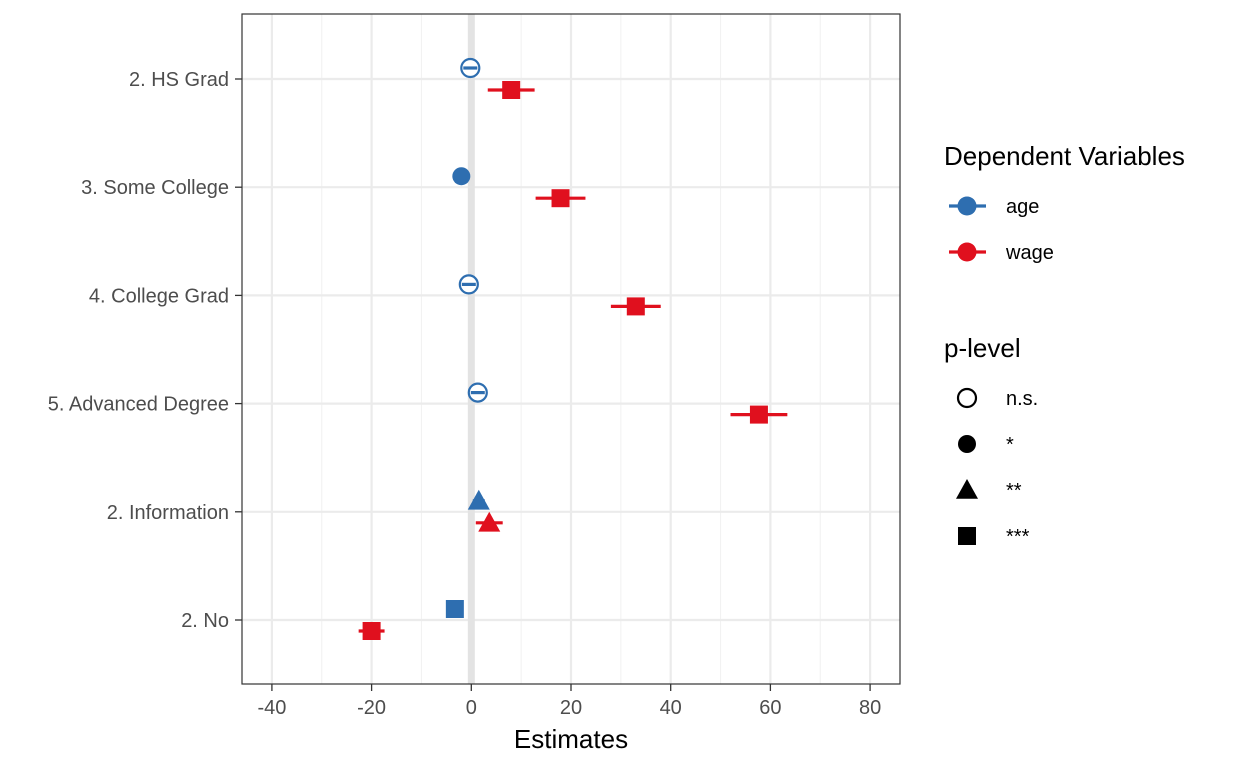 This screenshot has width=1248, height=773. What do you see at coordinates (205, 621) in the screenshot?
I see `y-tick-label: 2. No` at bounding box center [205, 621].